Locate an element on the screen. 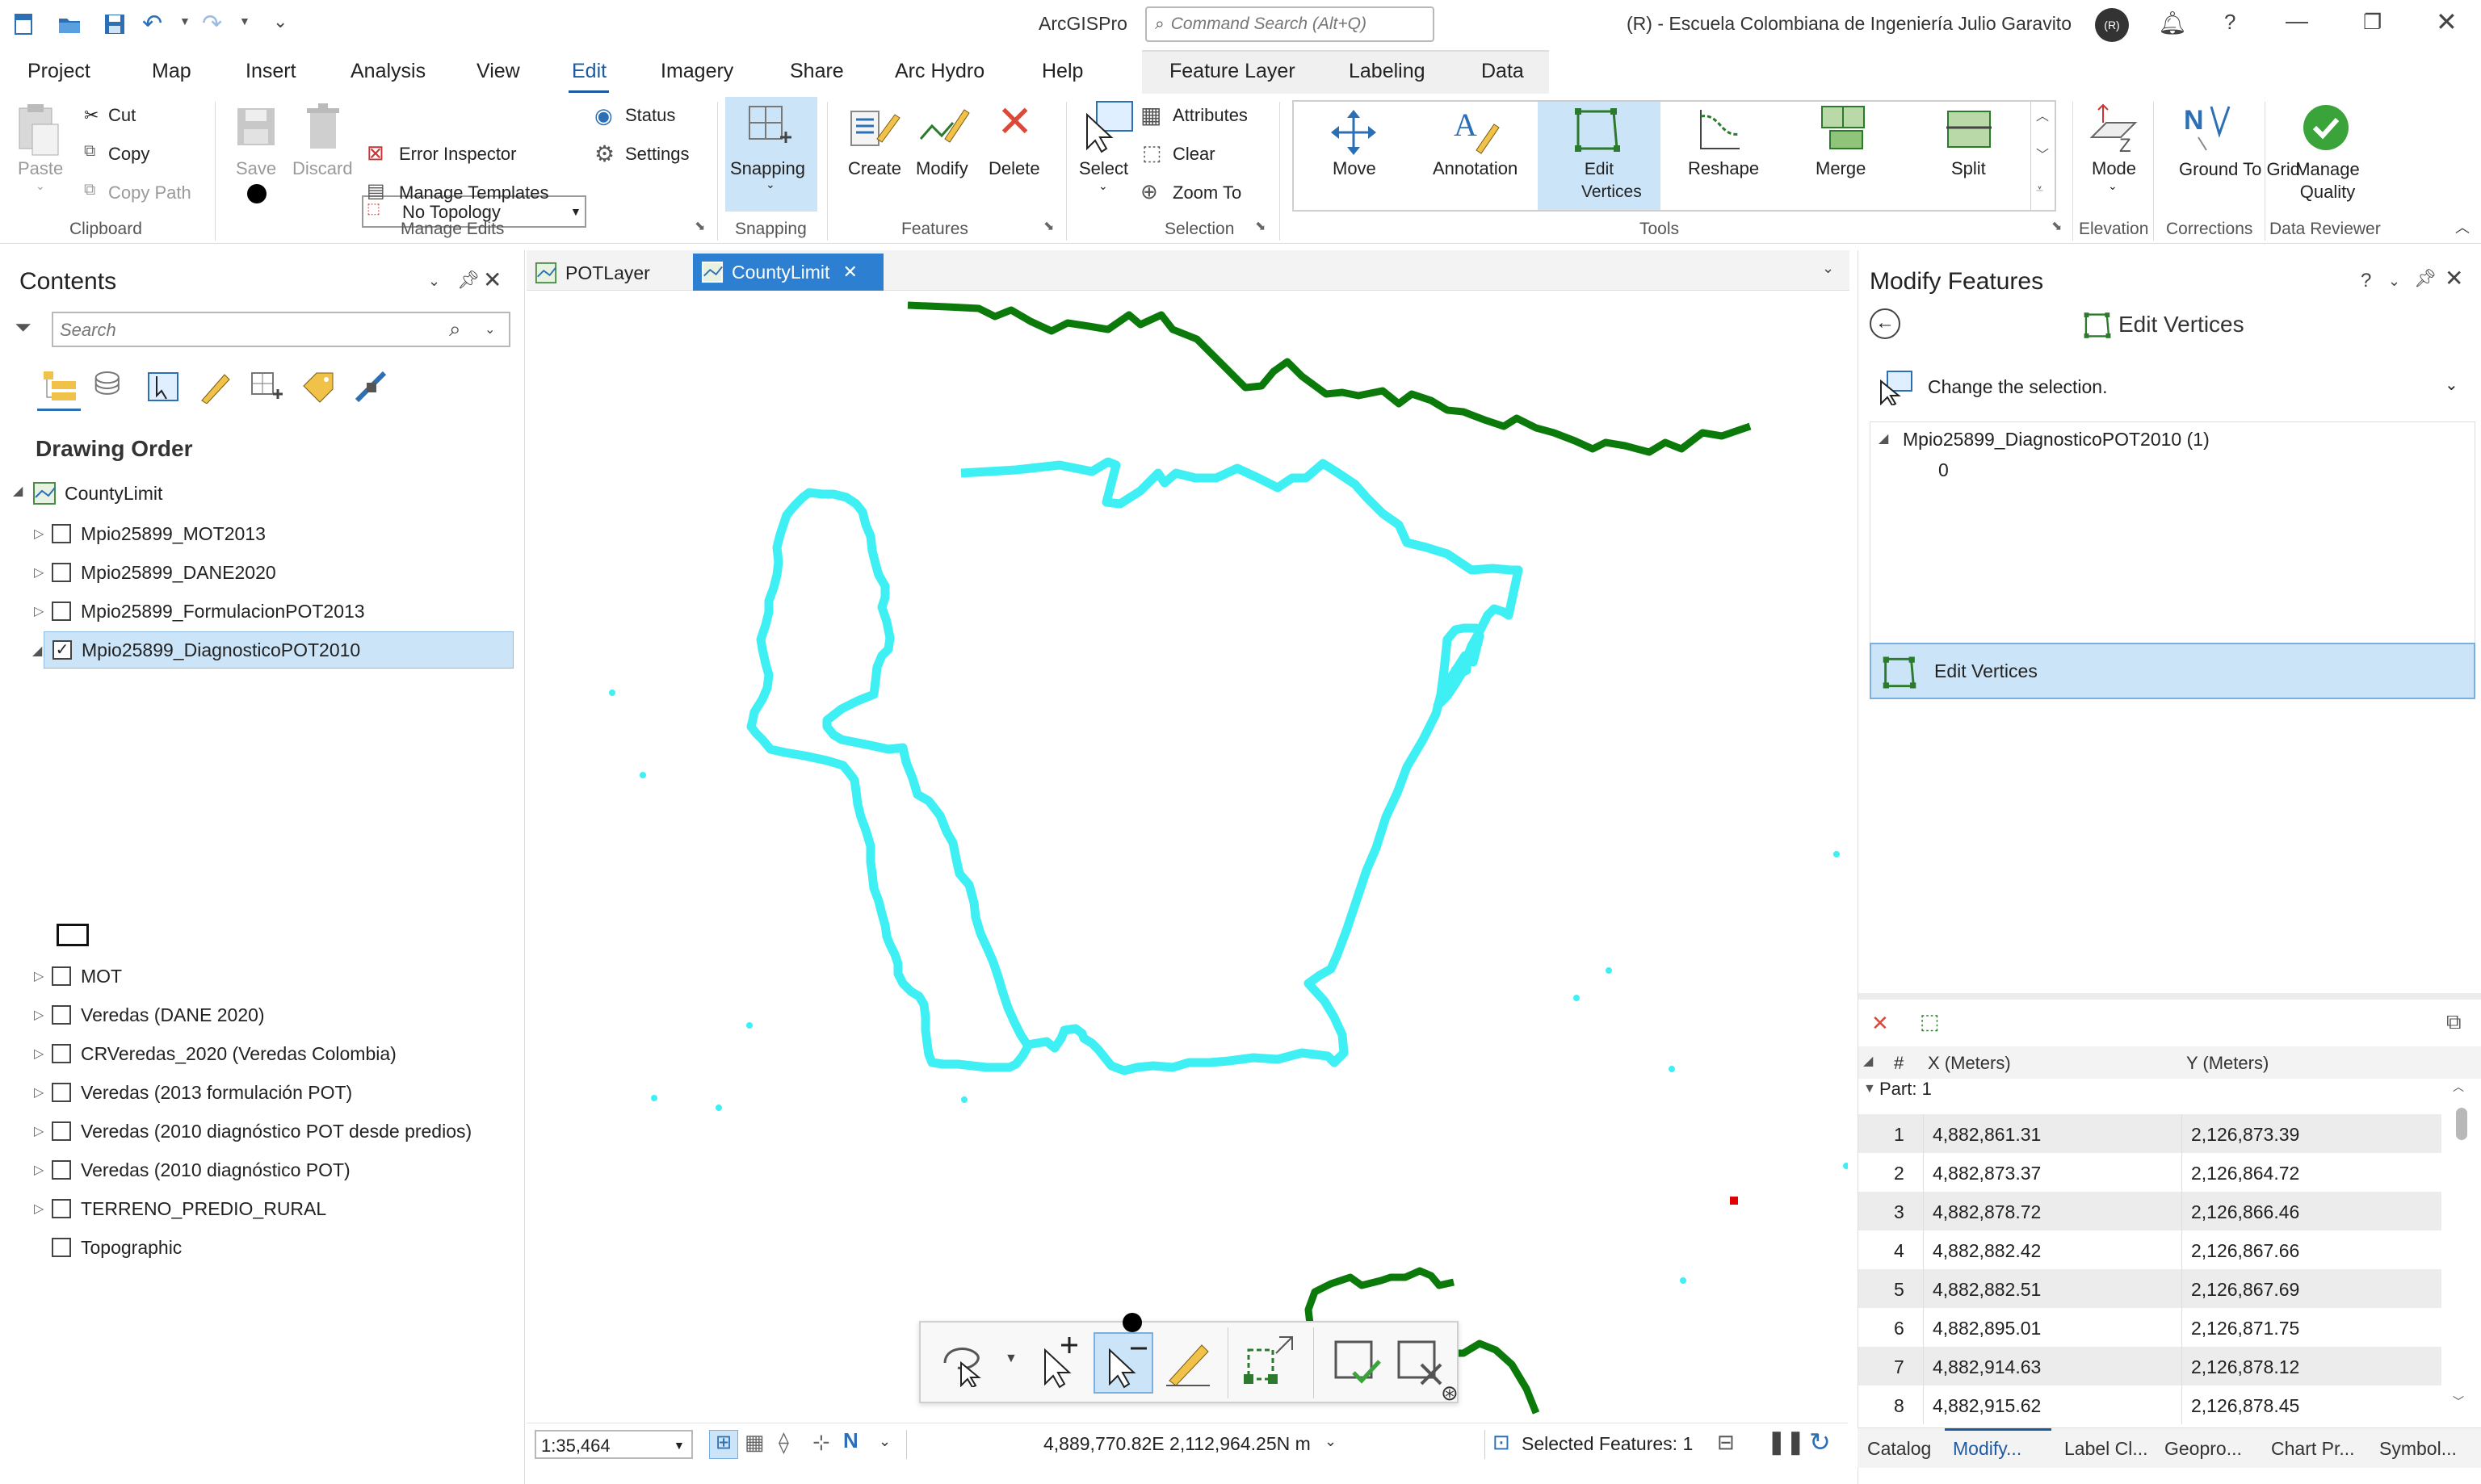 This screenshot has width=2481, height=1484. selected-features-count: Selected Features: 1 is located at coordinates (1608, 1443).